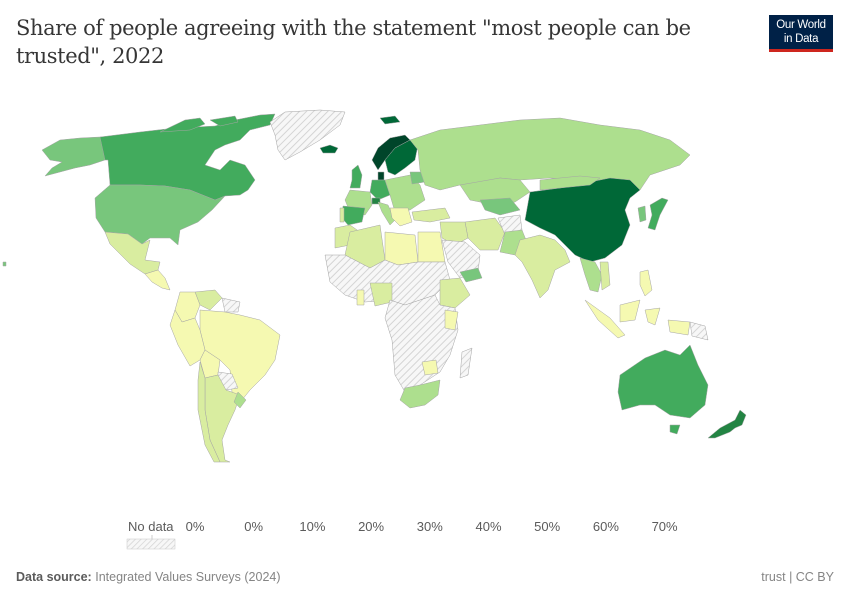  What do you see at coordinates (371, 526) in the screenshot?
I see `legend-bin-label: 20%` at bounding box center [371, 526].